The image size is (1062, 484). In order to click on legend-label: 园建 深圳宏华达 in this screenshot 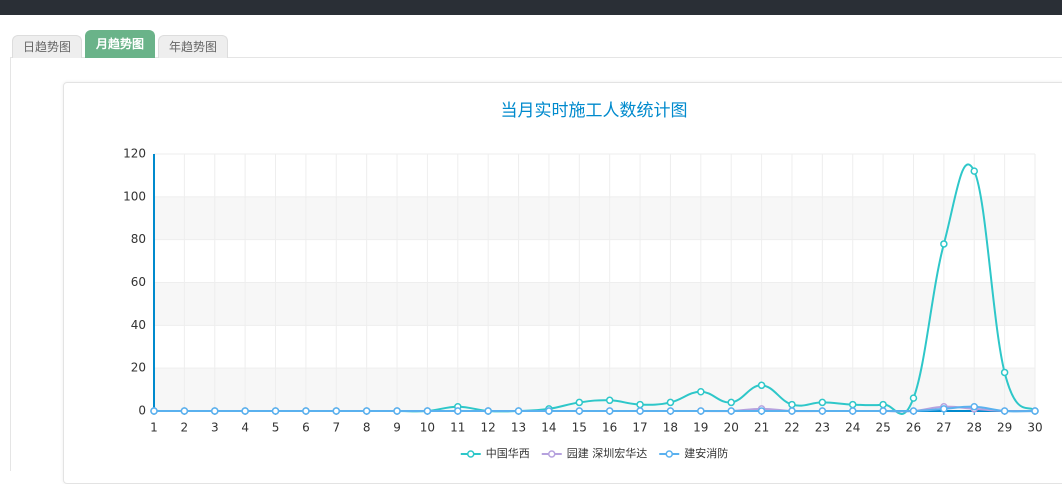, I will do `click(607, 453)`.